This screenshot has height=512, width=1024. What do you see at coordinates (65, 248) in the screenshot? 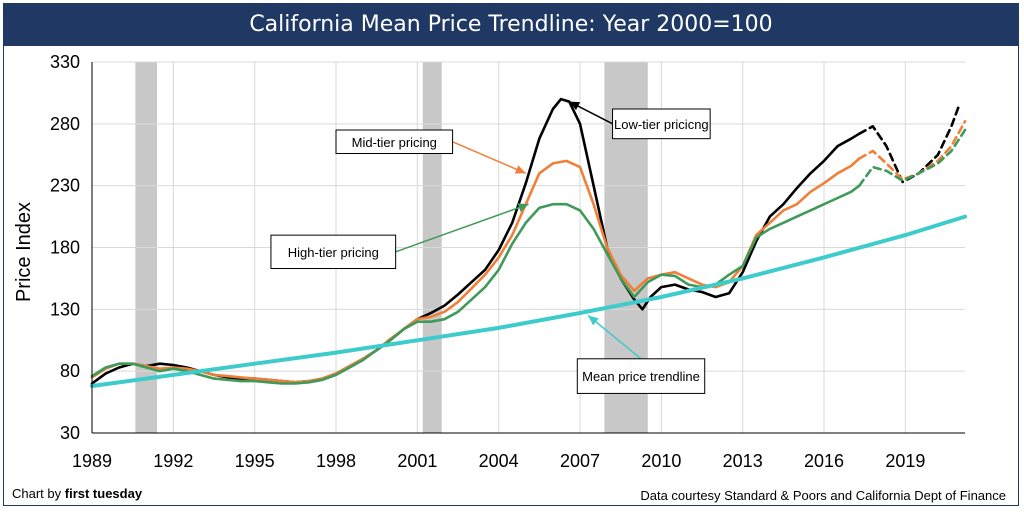
I see `y-tick-label: 180` at bounding box center [65, 248].